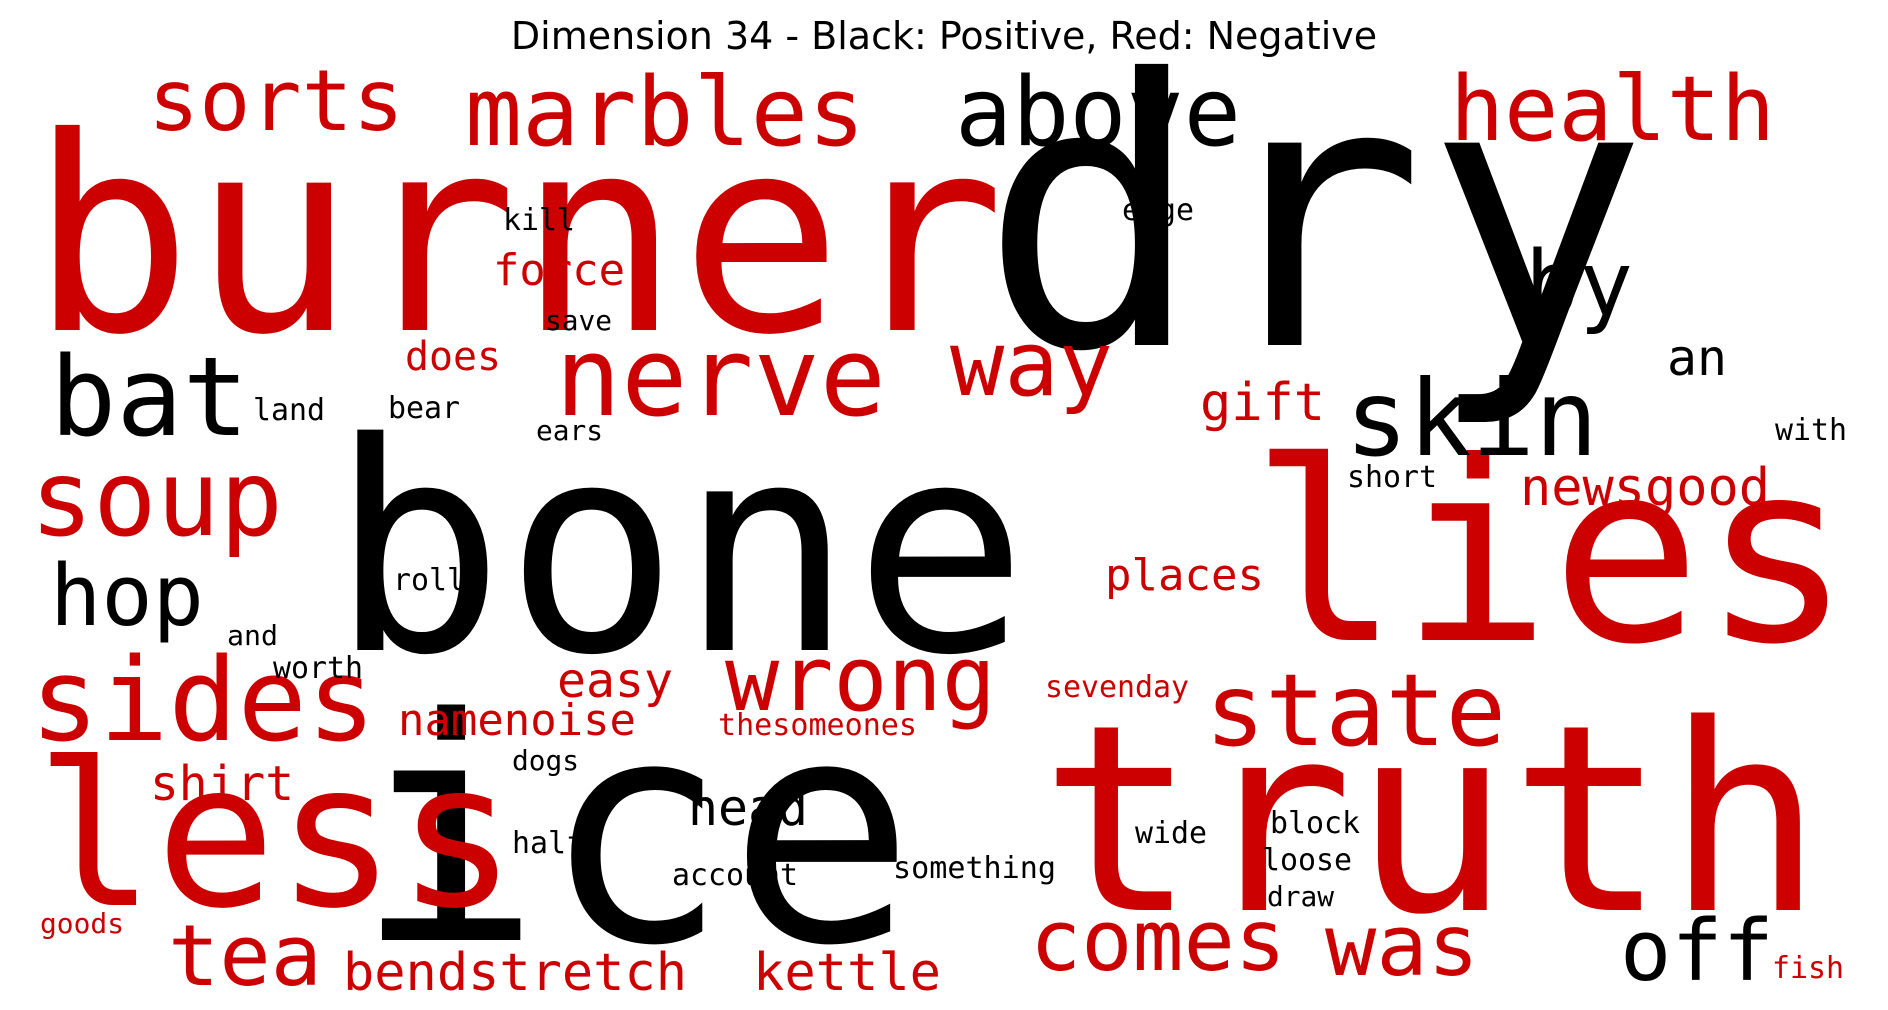 The height and width of the screenshot is (1010, 1888). Describe the element at coordinates (1184, 575) in the screenshot. I see `word-places: places` at that location.